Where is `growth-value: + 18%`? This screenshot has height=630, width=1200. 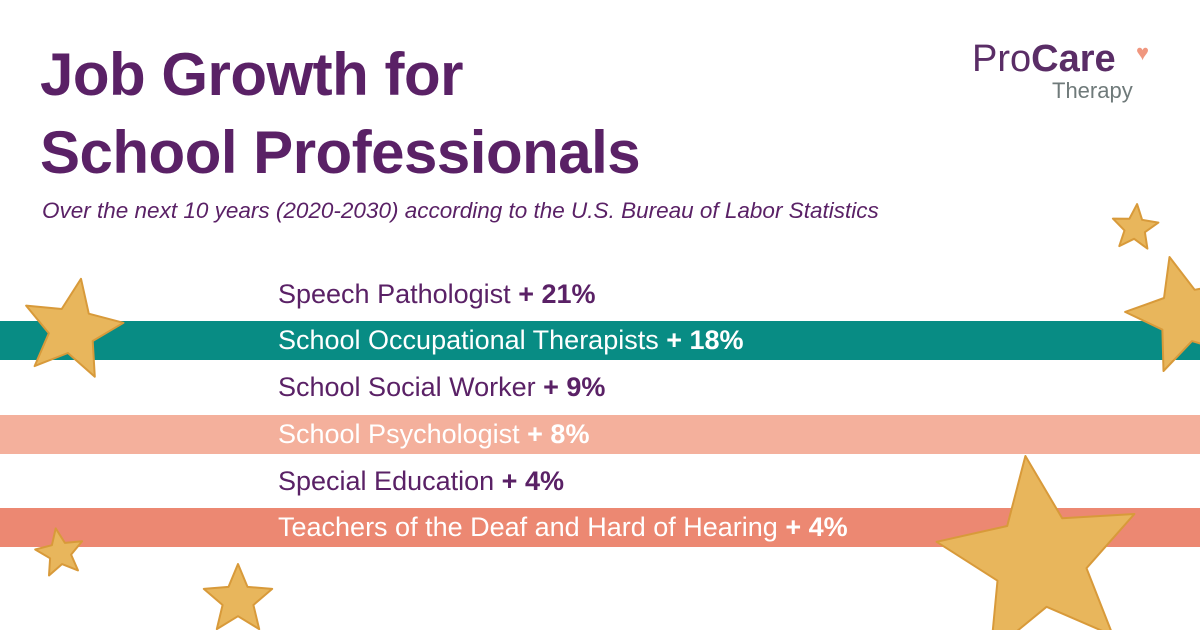 growth-value: + 18% is located at coordinates (705, 340).